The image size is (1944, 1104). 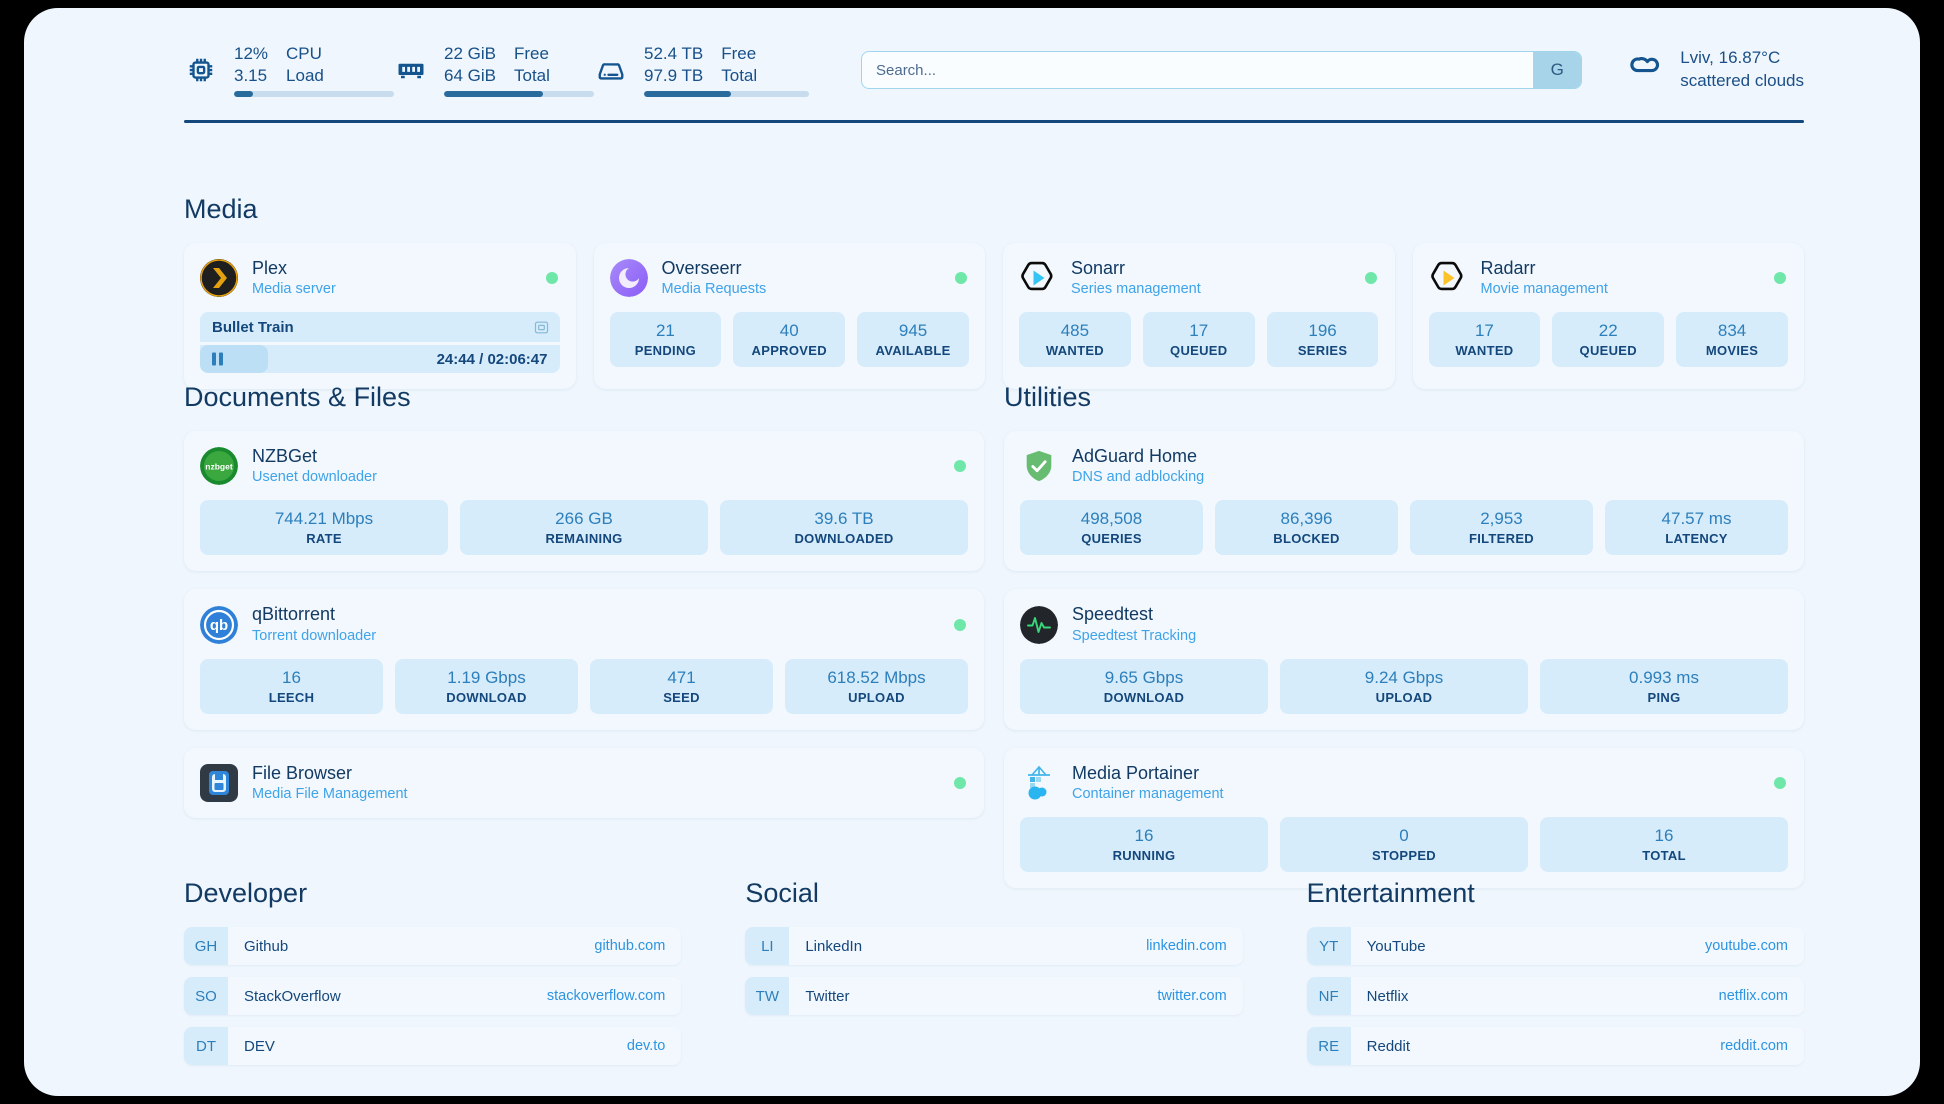 I want to click on bookmark-abbr: YT, so click(x=1328, y=946).